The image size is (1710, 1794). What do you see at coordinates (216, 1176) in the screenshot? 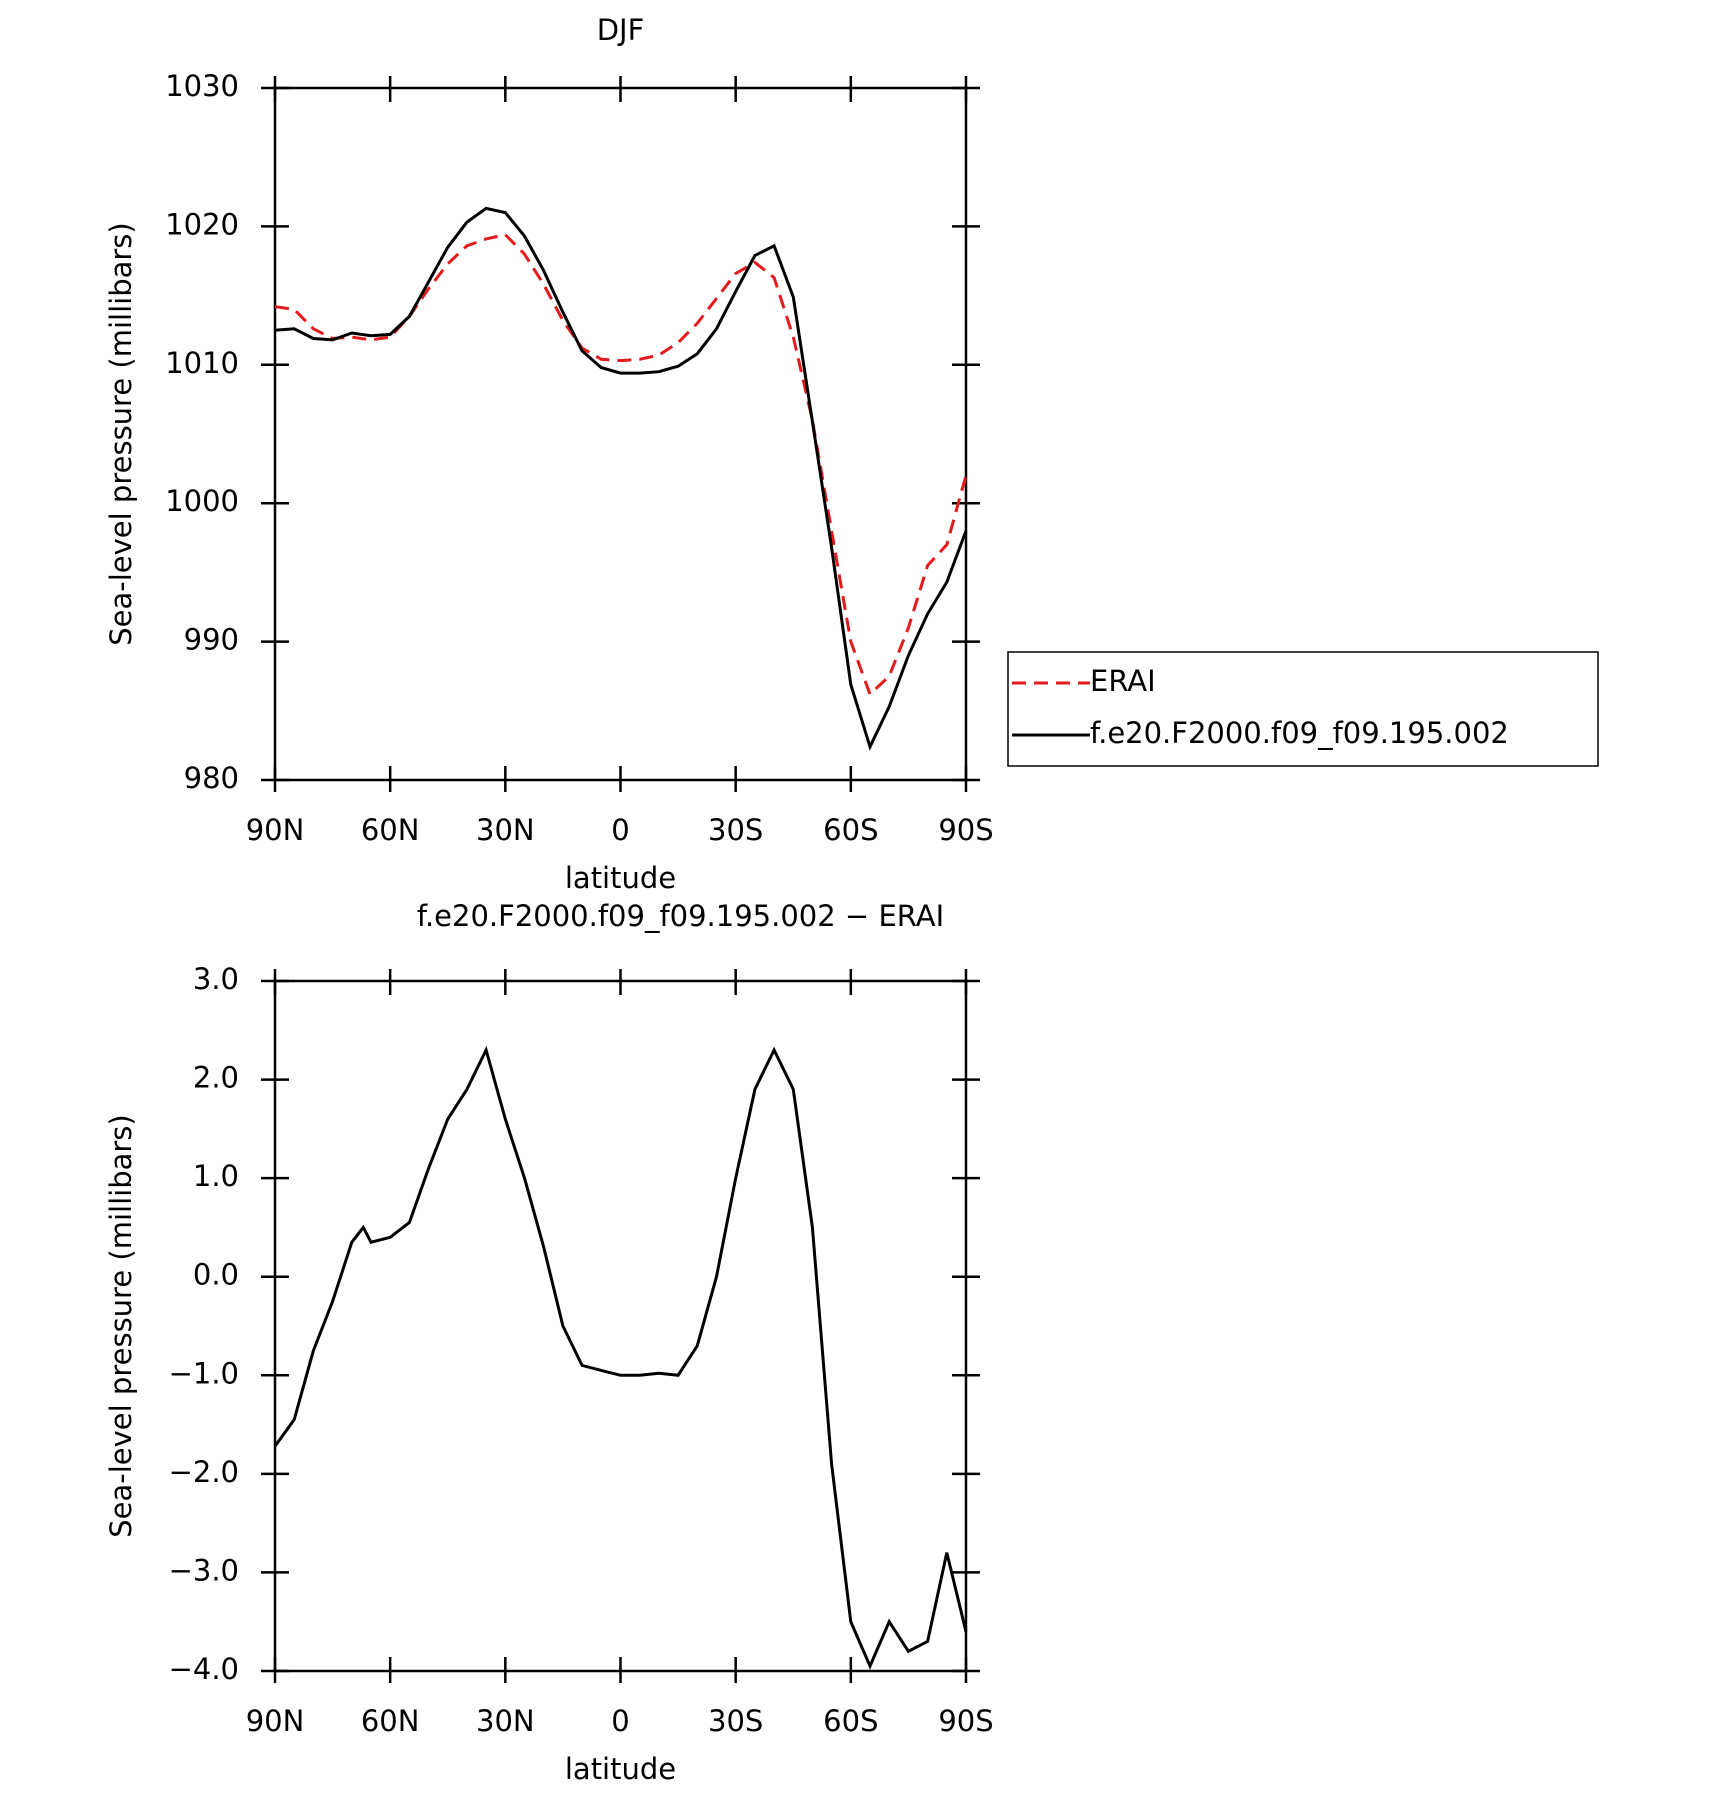
I see `y-tick-label: 1.0` at bounding box center [216, 1176].